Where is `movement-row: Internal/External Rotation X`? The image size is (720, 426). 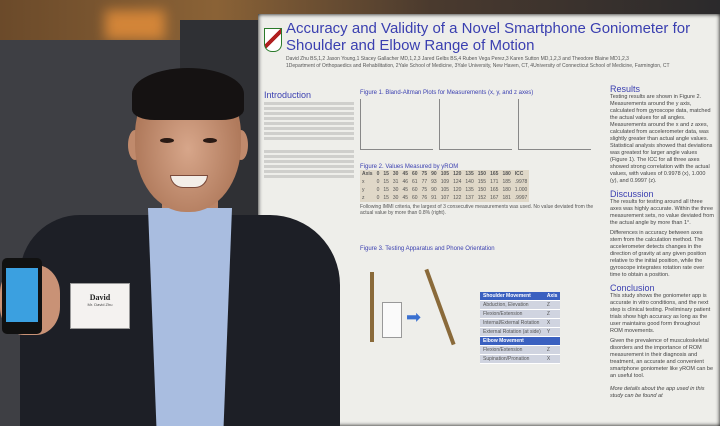 movement-row: Internal/External Rotation X is located at coordinates (520, 323).